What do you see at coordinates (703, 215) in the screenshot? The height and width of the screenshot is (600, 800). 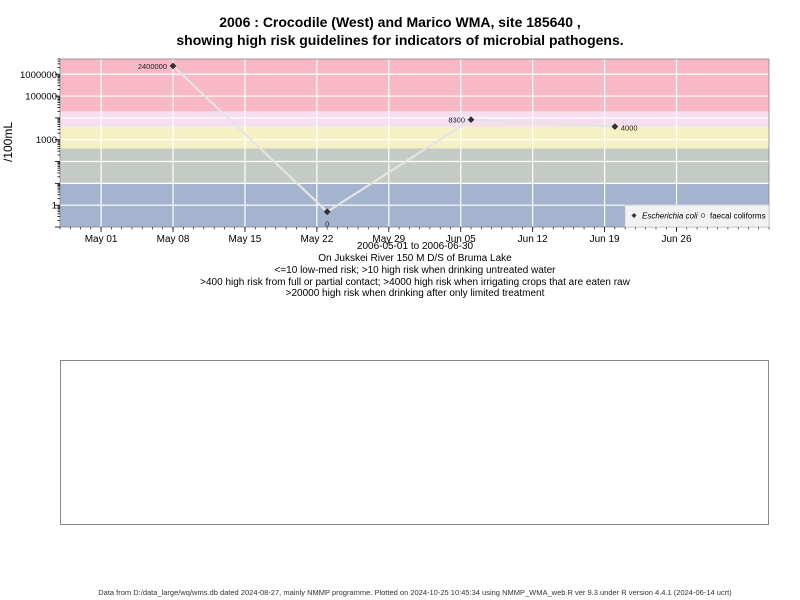 I see `legend-marker-faecal-coliforms` at bounding box center [703, 215].